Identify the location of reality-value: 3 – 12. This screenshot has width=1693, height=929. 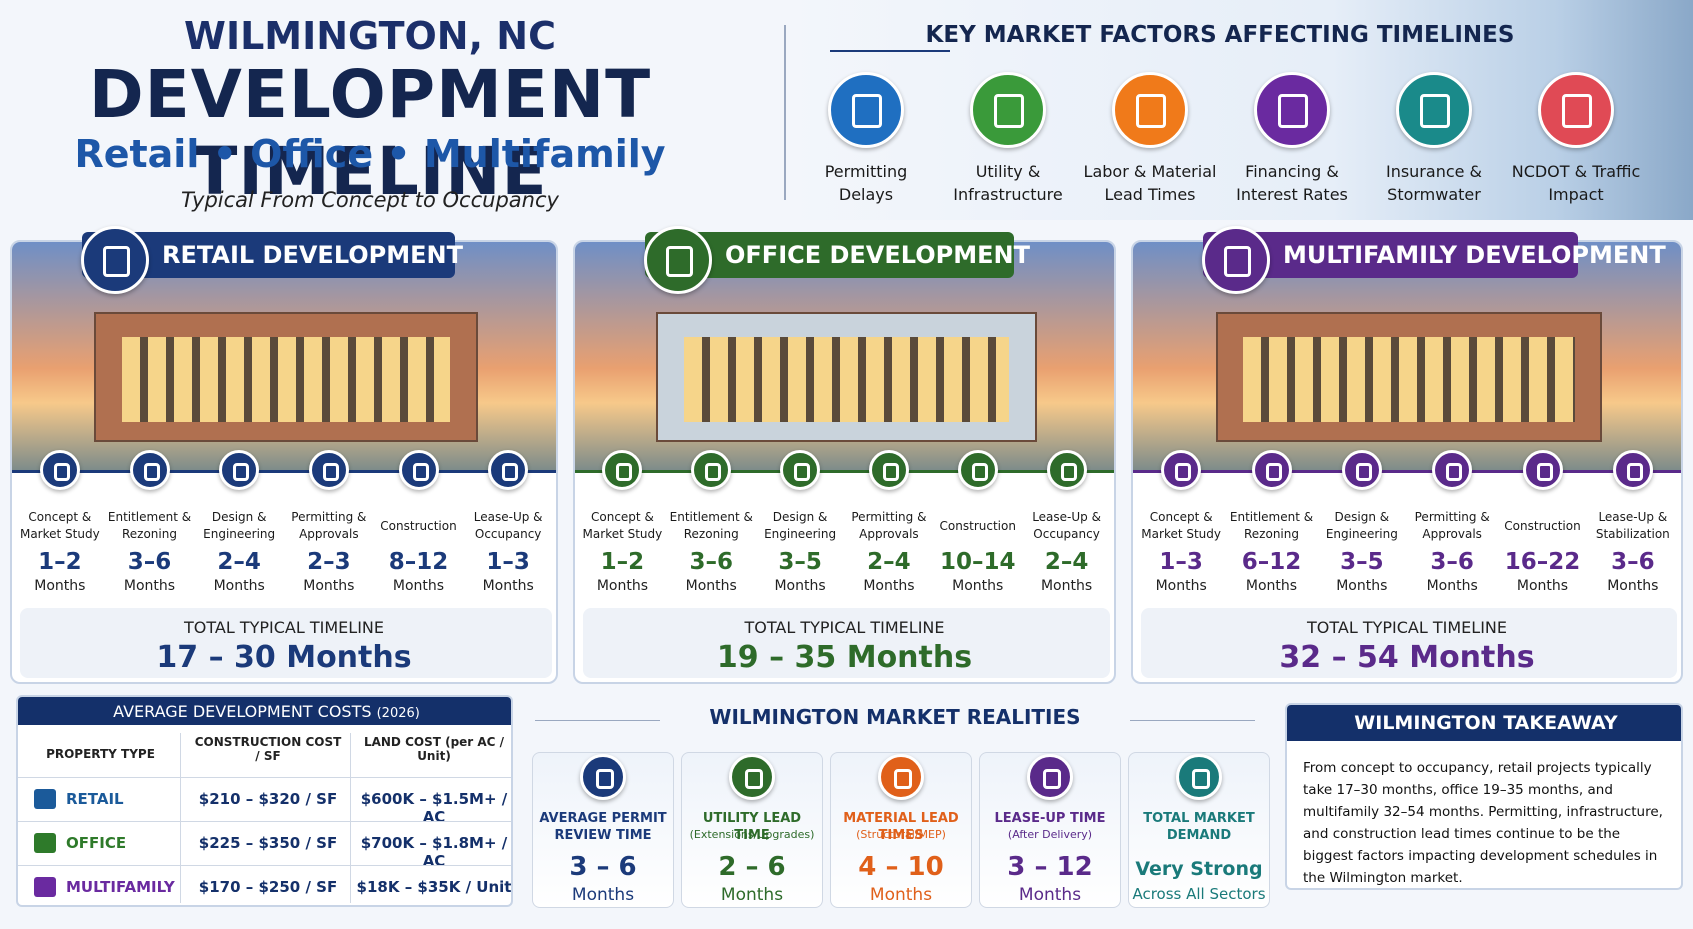
(1050, 867).